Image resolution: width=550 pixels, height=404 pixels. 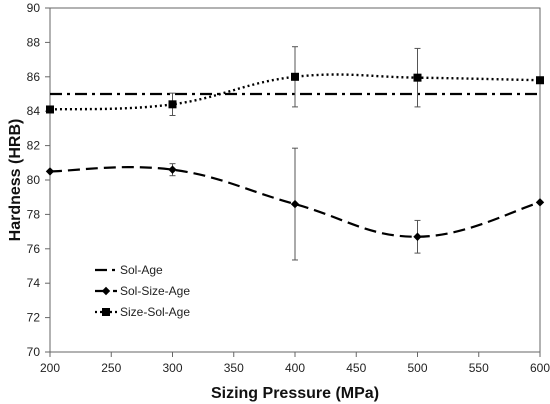 I want to click on legend-label: Size-Sol-Age, so click(x=155, y=312).